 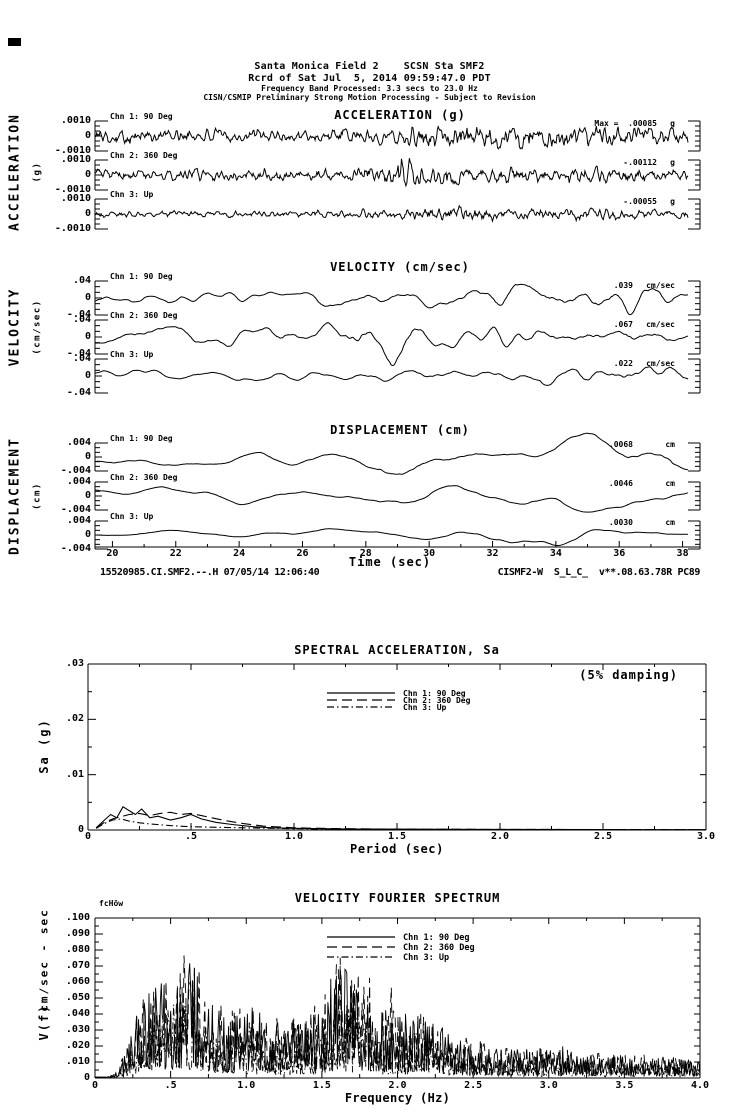 What do you see at coordinates (625, 123) in the screenshot?
I see `max-value-label: Max = .00085` at bounding box center [625, 123].